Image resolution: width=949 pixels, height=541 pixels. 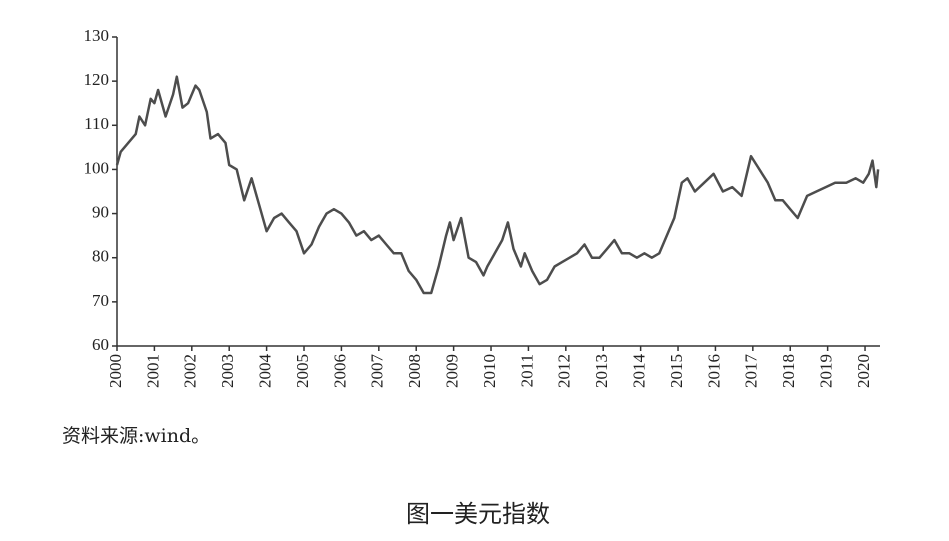 I want to click on x-tick-label: 2000, so click(x=115, y=371).